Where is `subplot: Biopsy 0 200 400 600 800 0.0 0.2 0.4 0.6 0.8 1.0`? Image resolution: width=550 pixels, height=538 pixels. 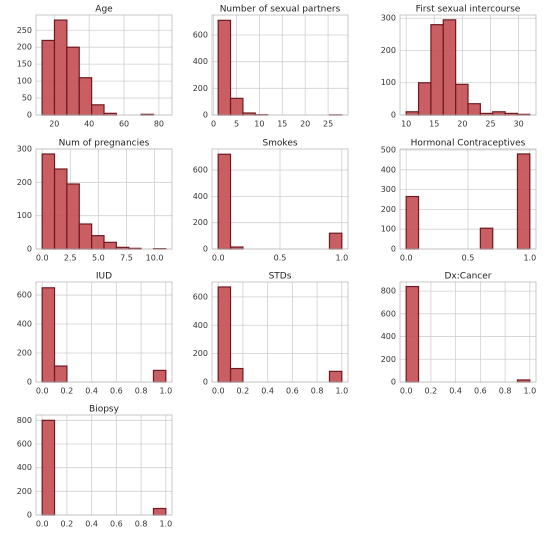
subplot: Biopsy 0 200 400 600 800 0.0 0.2 0.4 0.6 0.8 1.0 is located at coordinates (95, 467).